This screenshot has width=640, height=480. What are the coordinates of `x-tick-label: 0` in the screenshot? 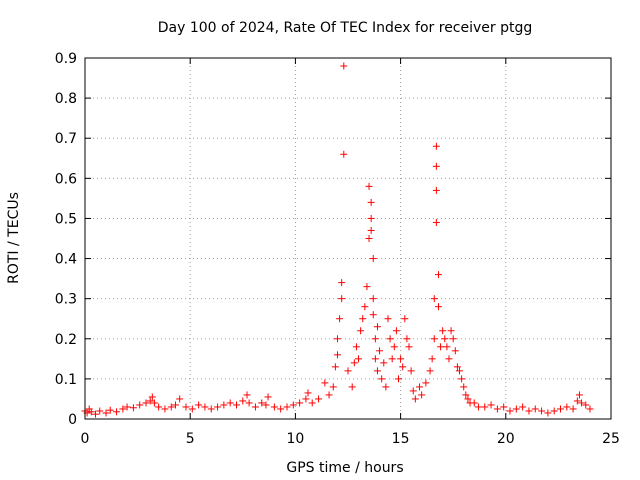 It's located at (85, 439).